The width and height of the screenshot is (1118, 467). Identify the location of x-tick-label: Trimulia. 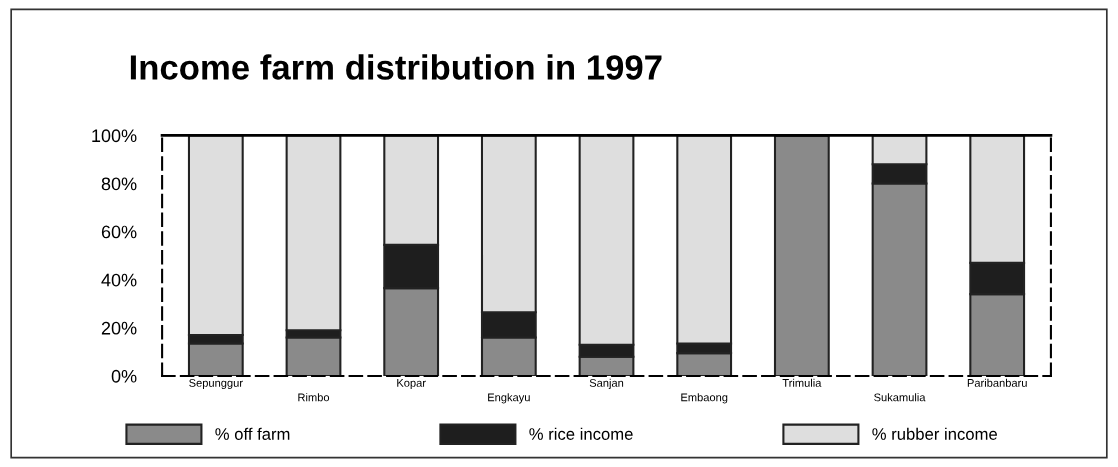
(802, 382).